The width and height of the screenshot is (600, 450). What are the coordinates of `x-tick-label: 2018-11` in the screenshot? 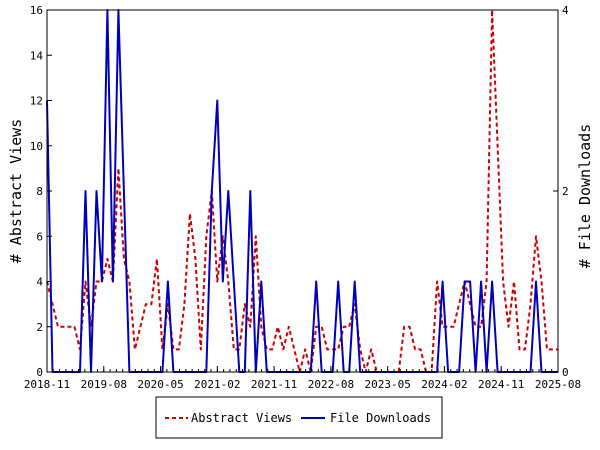 It's located at (47, 384).